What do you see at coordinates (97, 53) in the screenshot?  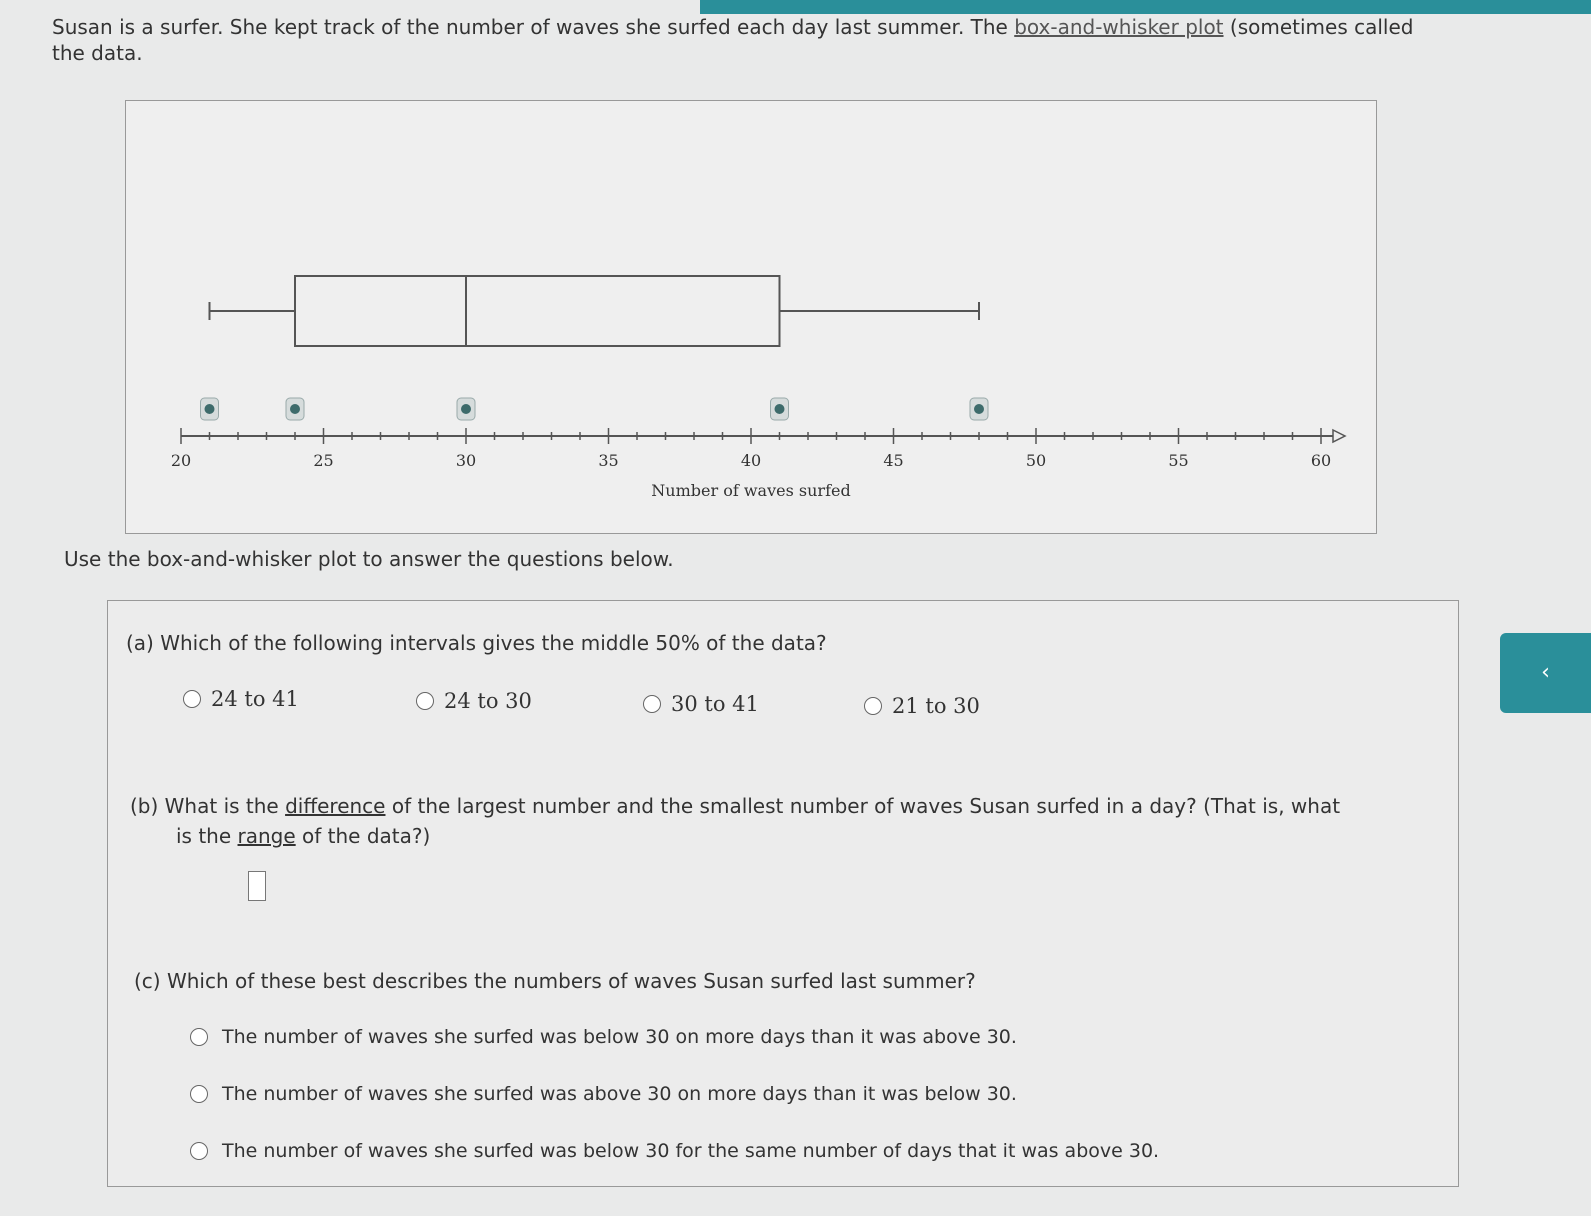 I see `intro-text-3: the data.` at bounding box center [97, 53].